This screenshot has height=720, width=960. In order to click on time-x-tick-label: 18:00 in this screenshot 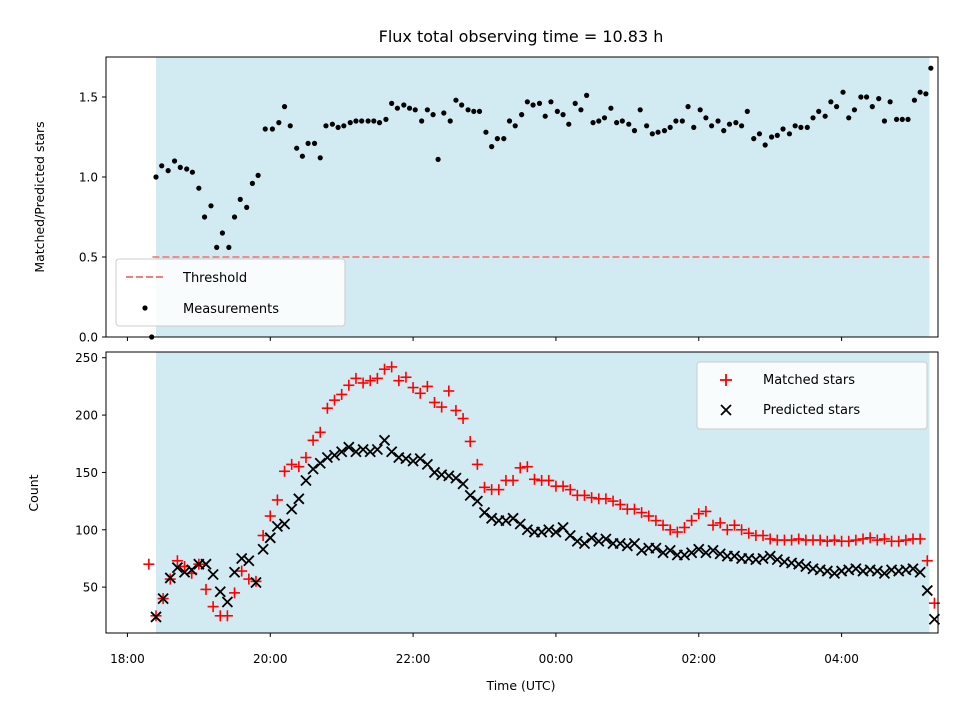, I will do `click(127, 659)`.